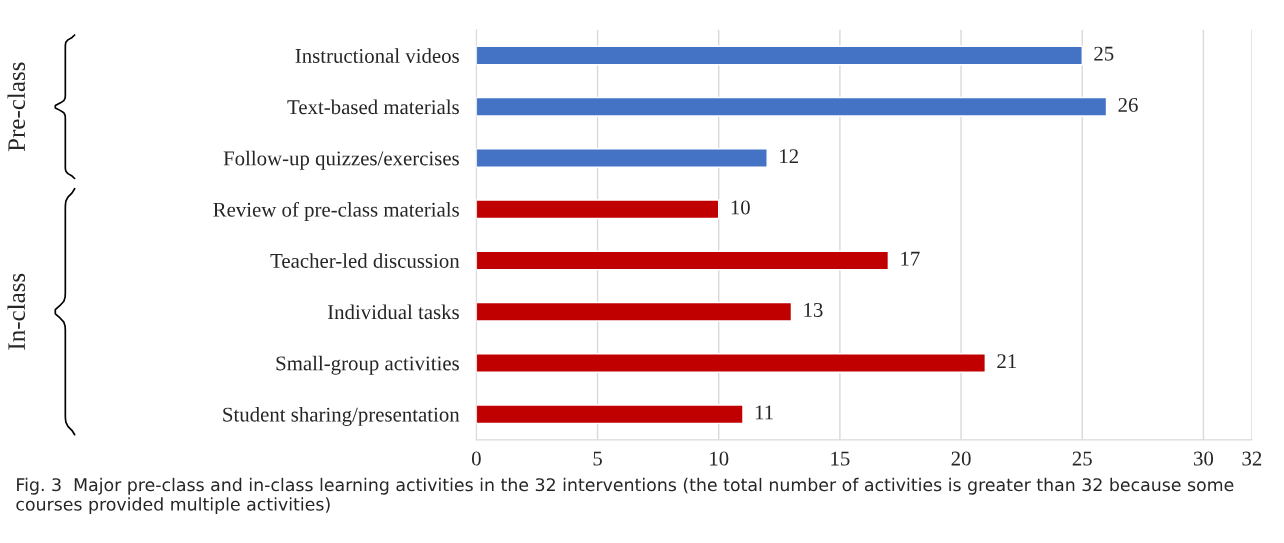 This screenshot has height=543, width=1284. Describe the element at coordinates (813, 309) in the screenshot. I see `data-label: 13` at that location.